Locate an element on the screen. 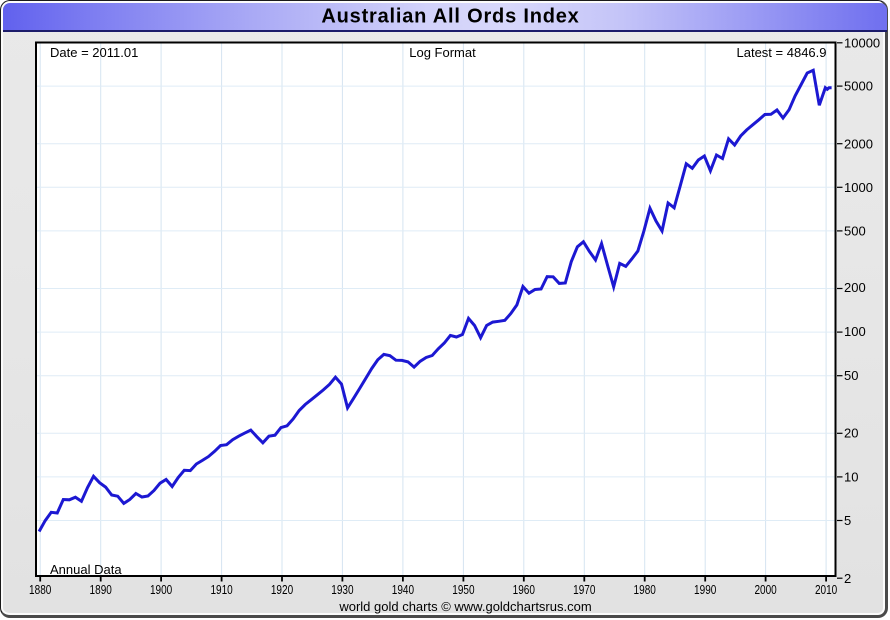  svg-text: Annual Data is located at coordinates (86, 569).